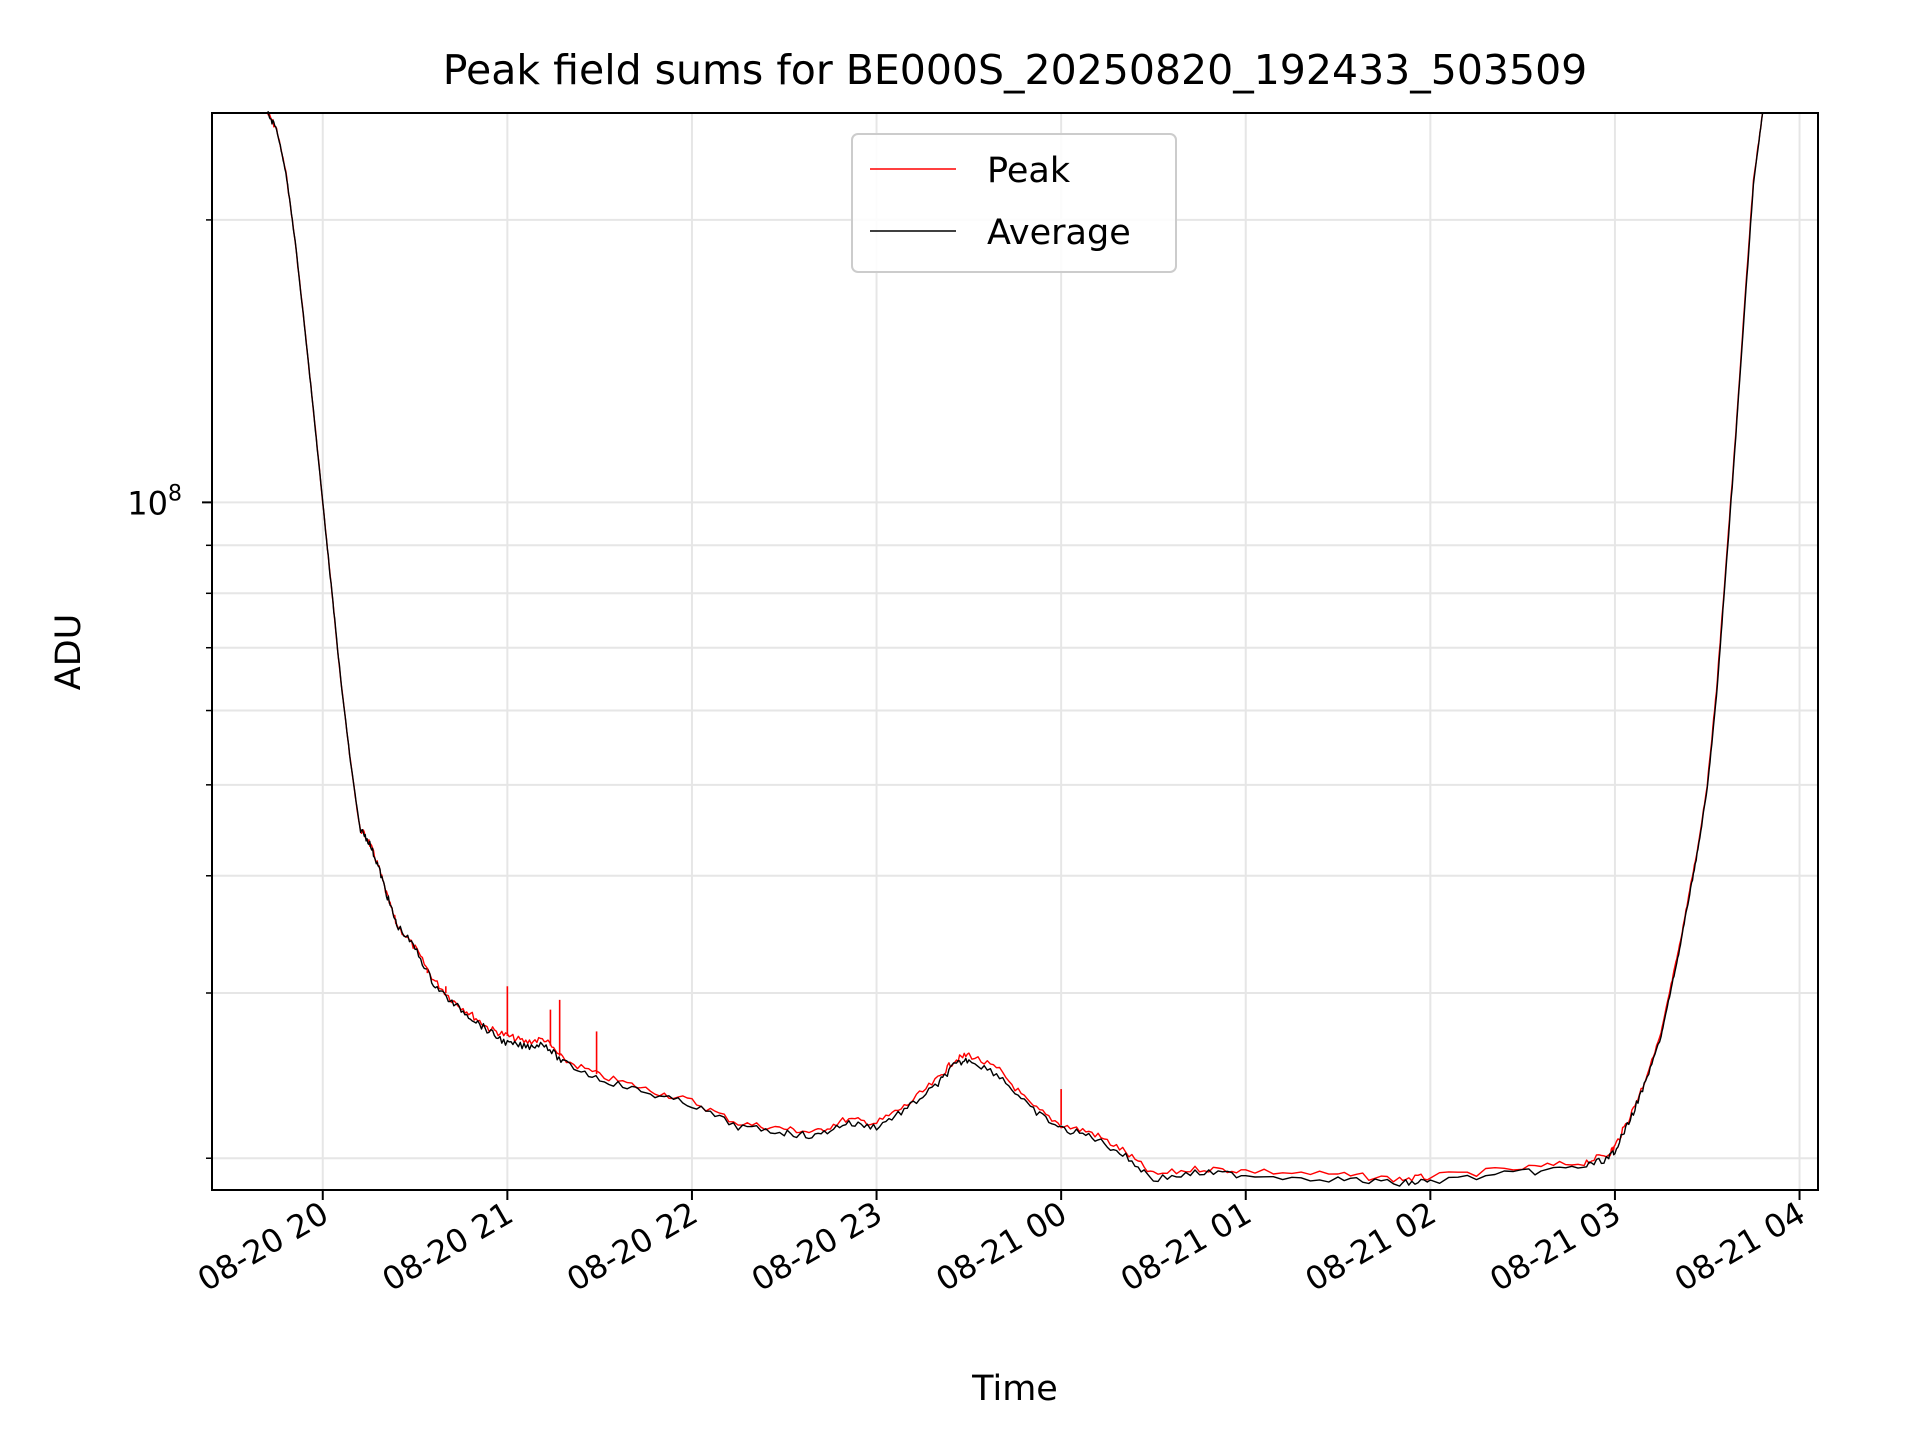  What do you see at coordinates (1014, 1389) in the screenshot?
I see `x-axis-label: Time` at bounding box center [1014, 1389].